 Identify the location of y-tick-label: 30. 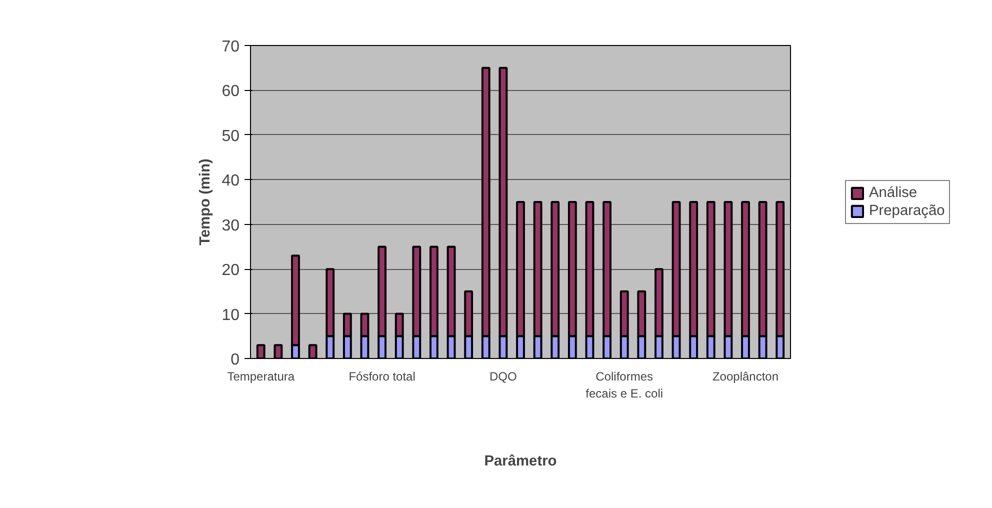
(231, 225).